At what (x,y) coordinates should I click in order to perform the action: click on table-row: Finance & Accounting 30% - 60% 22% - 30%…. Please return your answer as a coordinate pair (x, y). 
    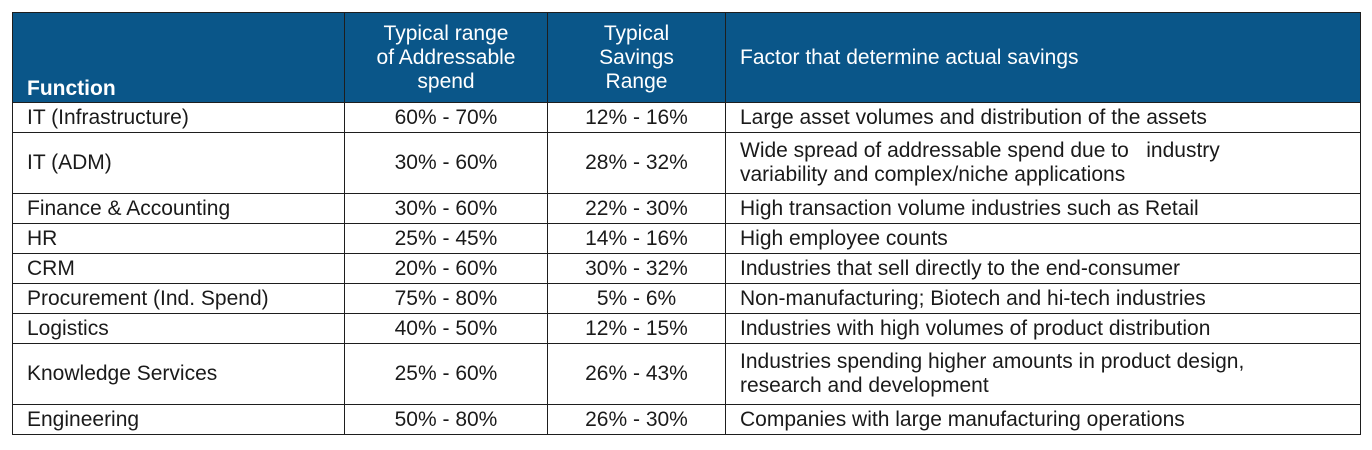
    Looking at the image, I should click on (686, 208).